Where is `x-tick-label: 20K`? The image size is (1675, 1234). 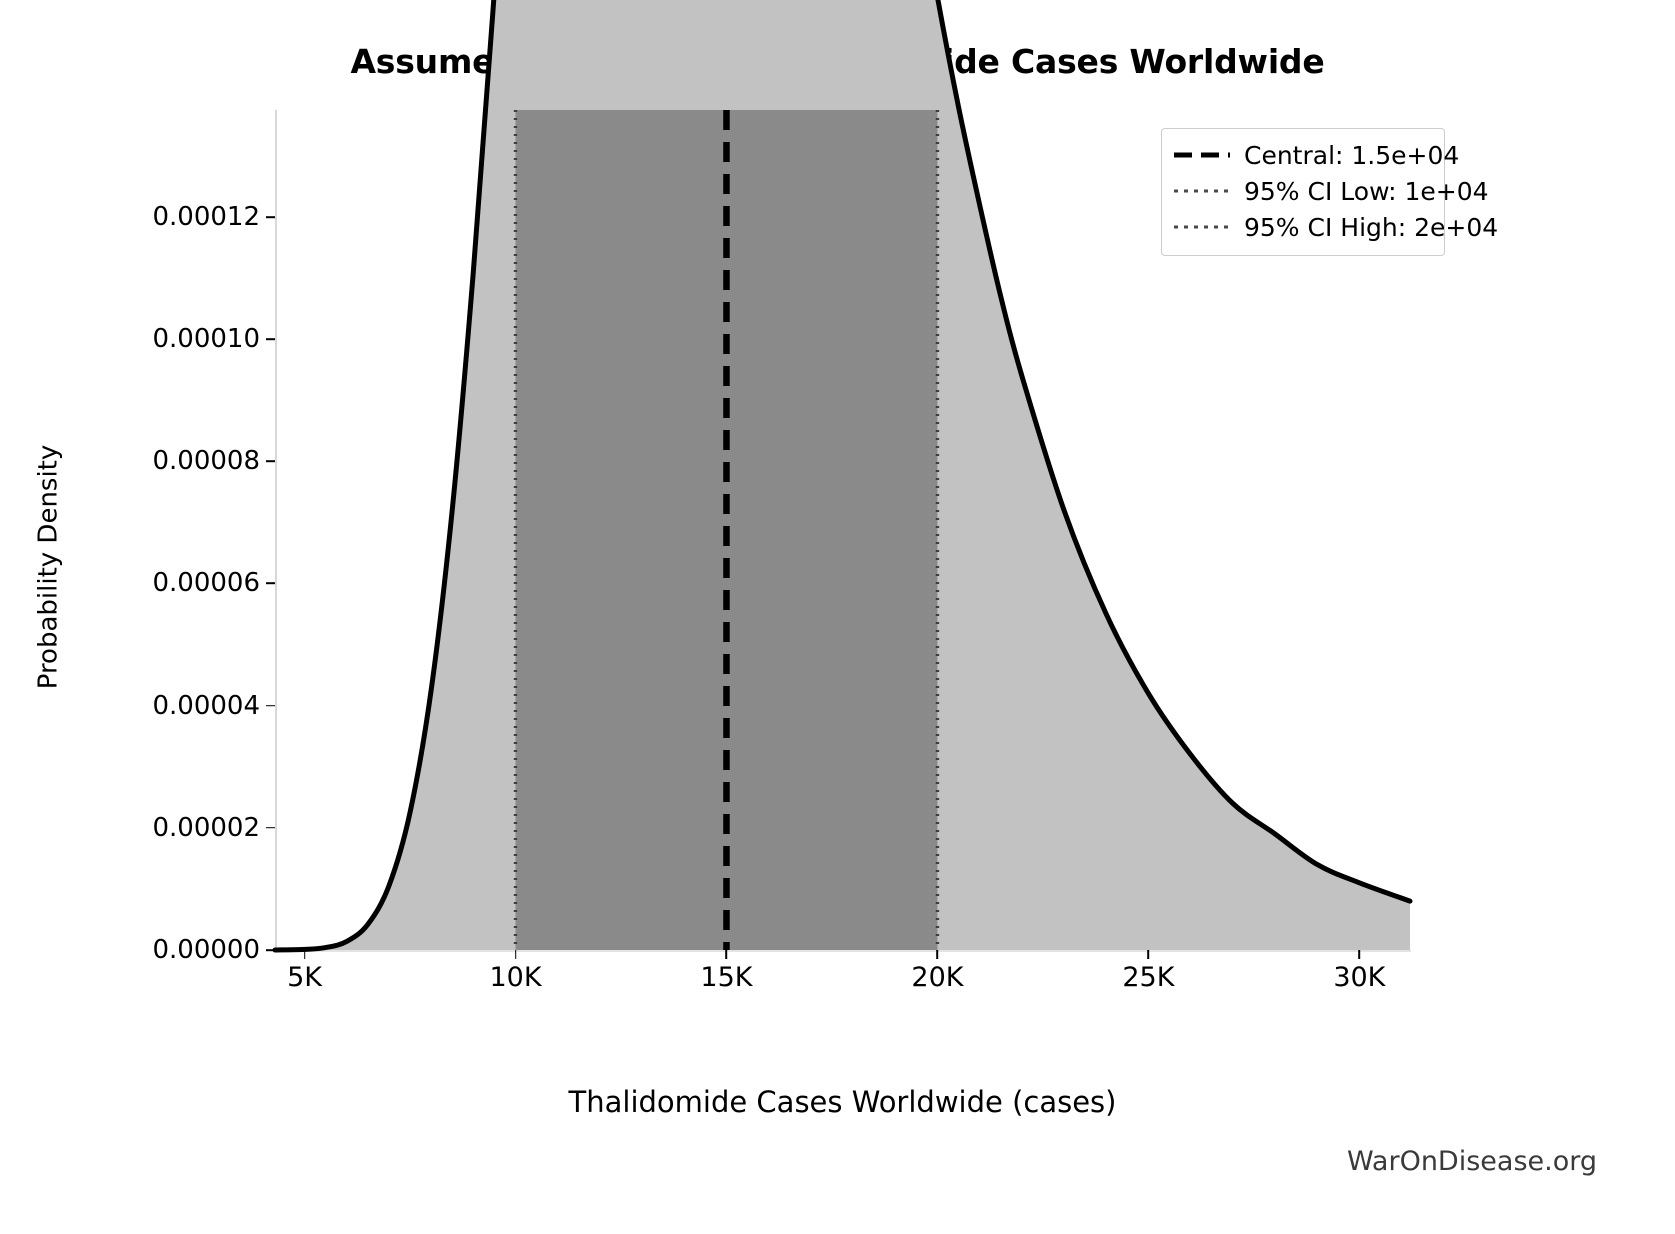 x-tick-label: 20K is located at coordinates (937, 977).